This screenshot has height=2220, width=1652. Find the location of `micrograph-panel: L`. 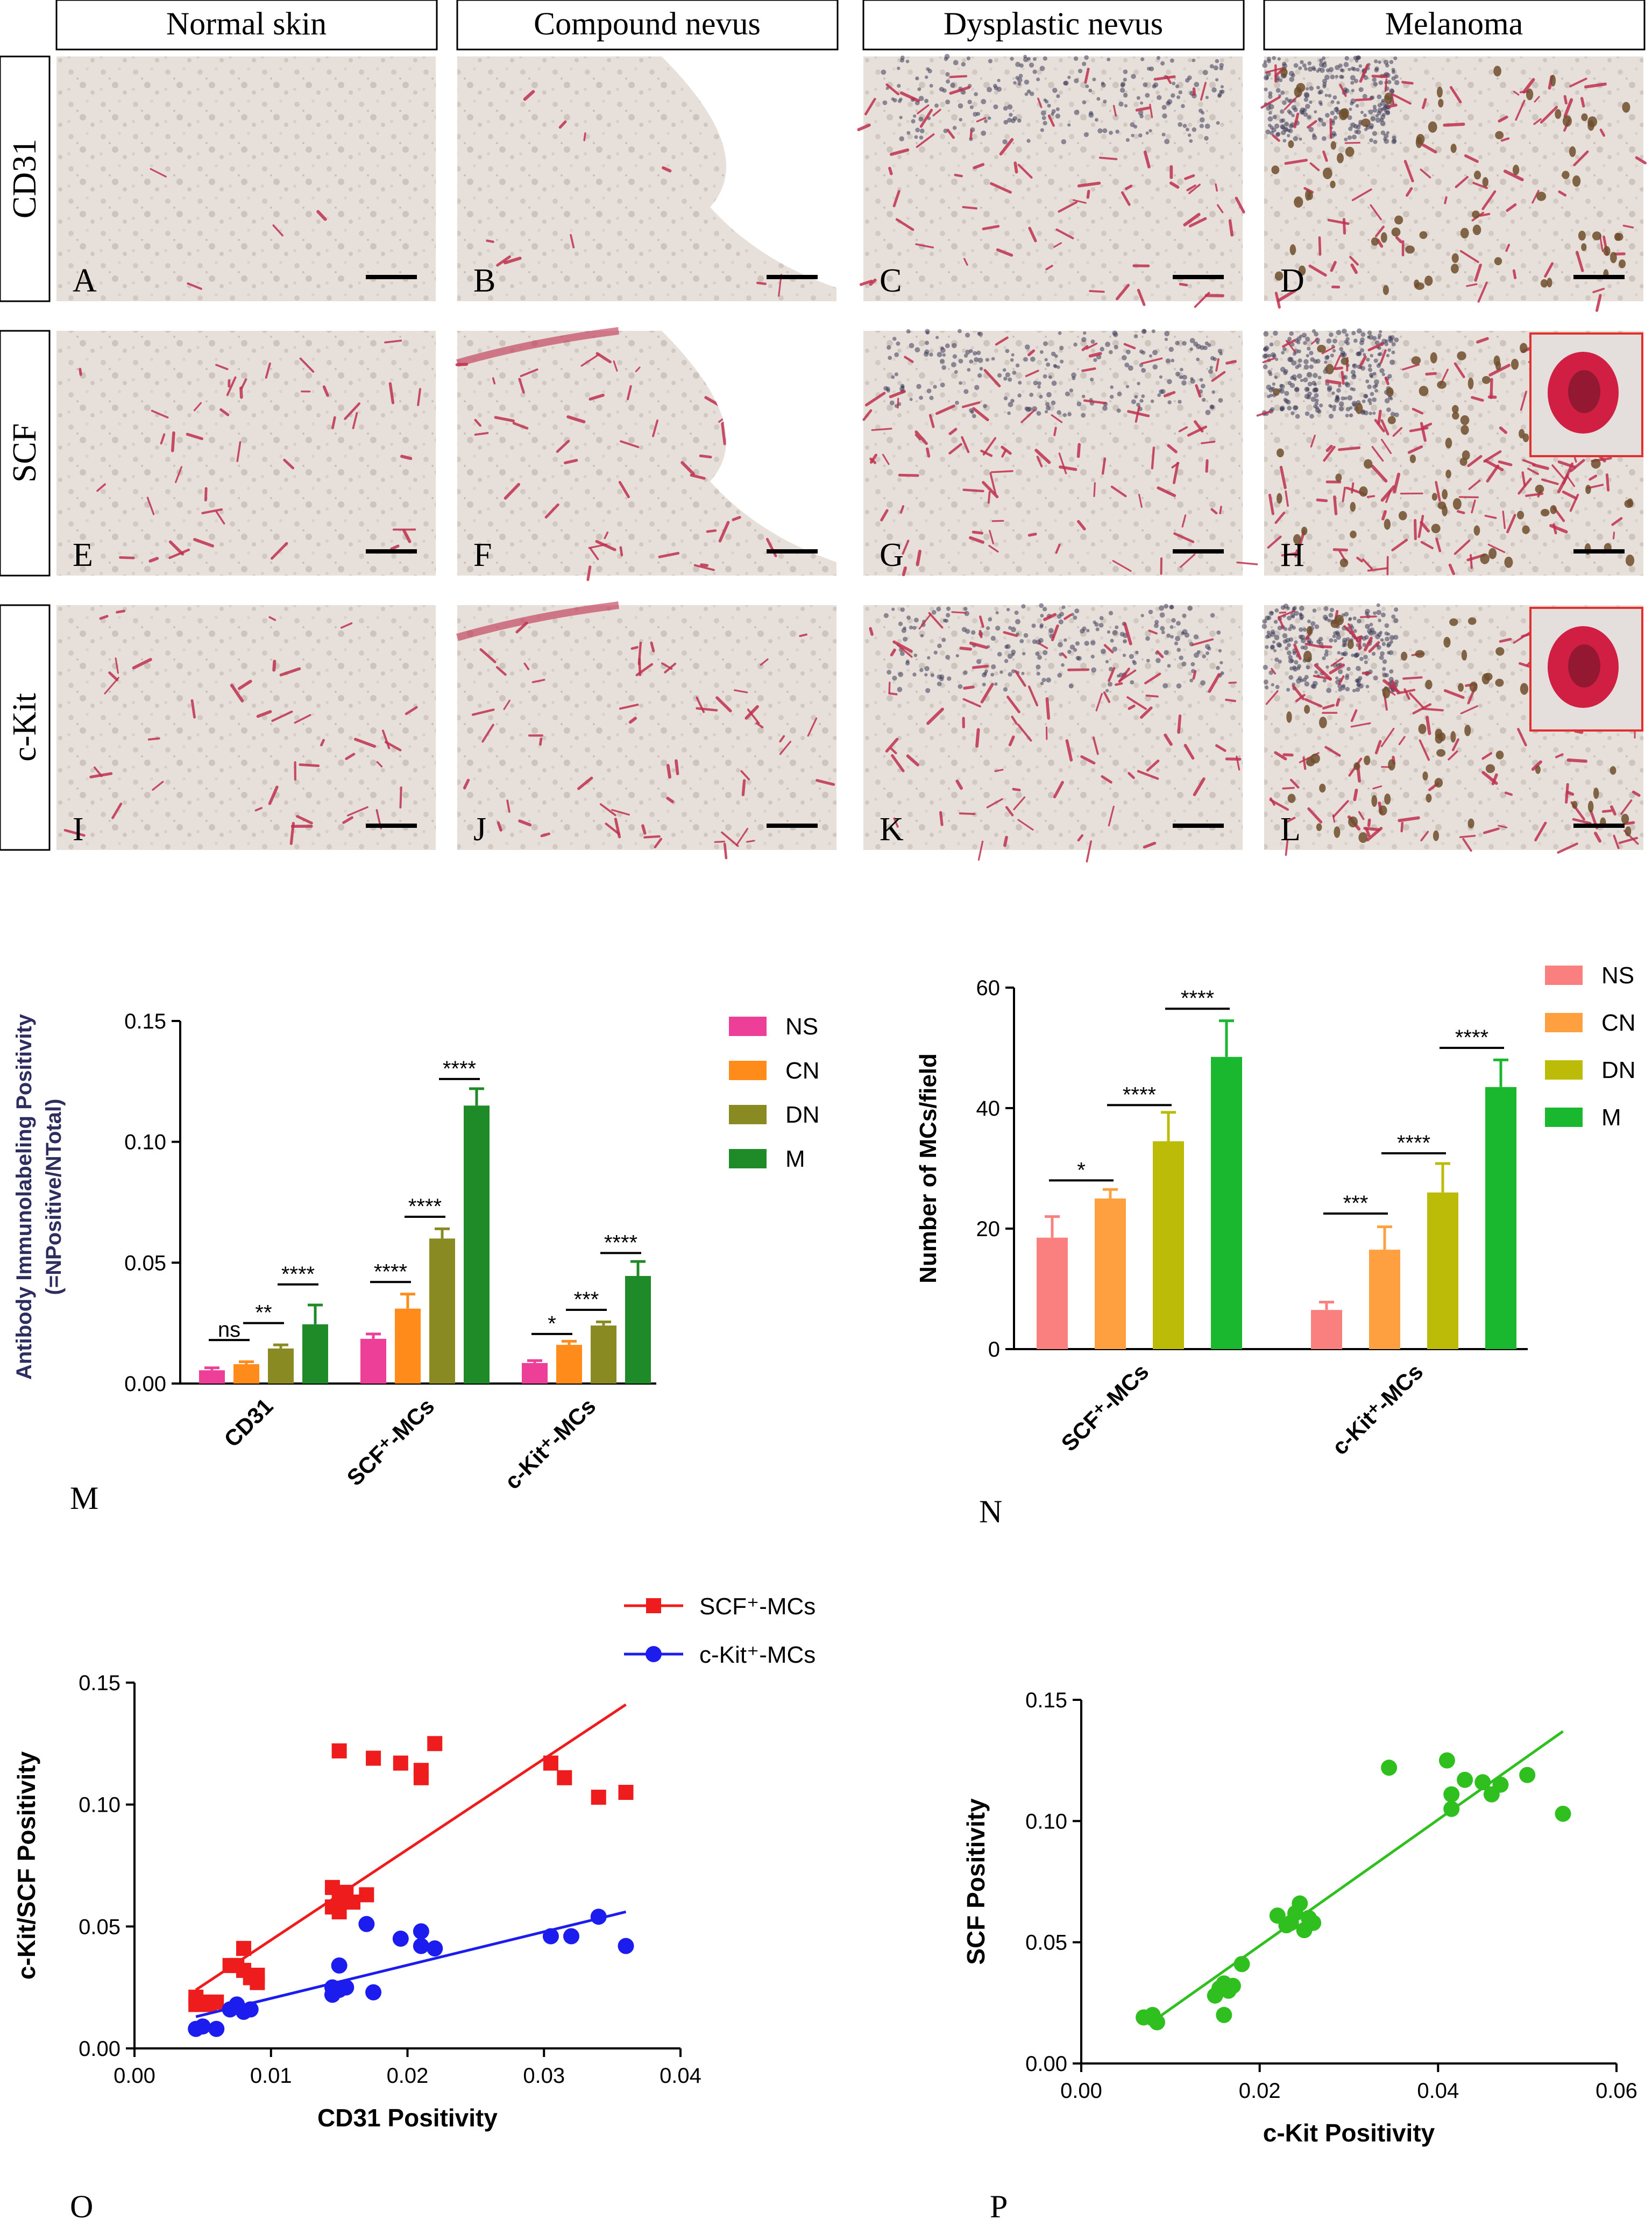

micrograph-panel: L is located at coordinates (1452, 729).